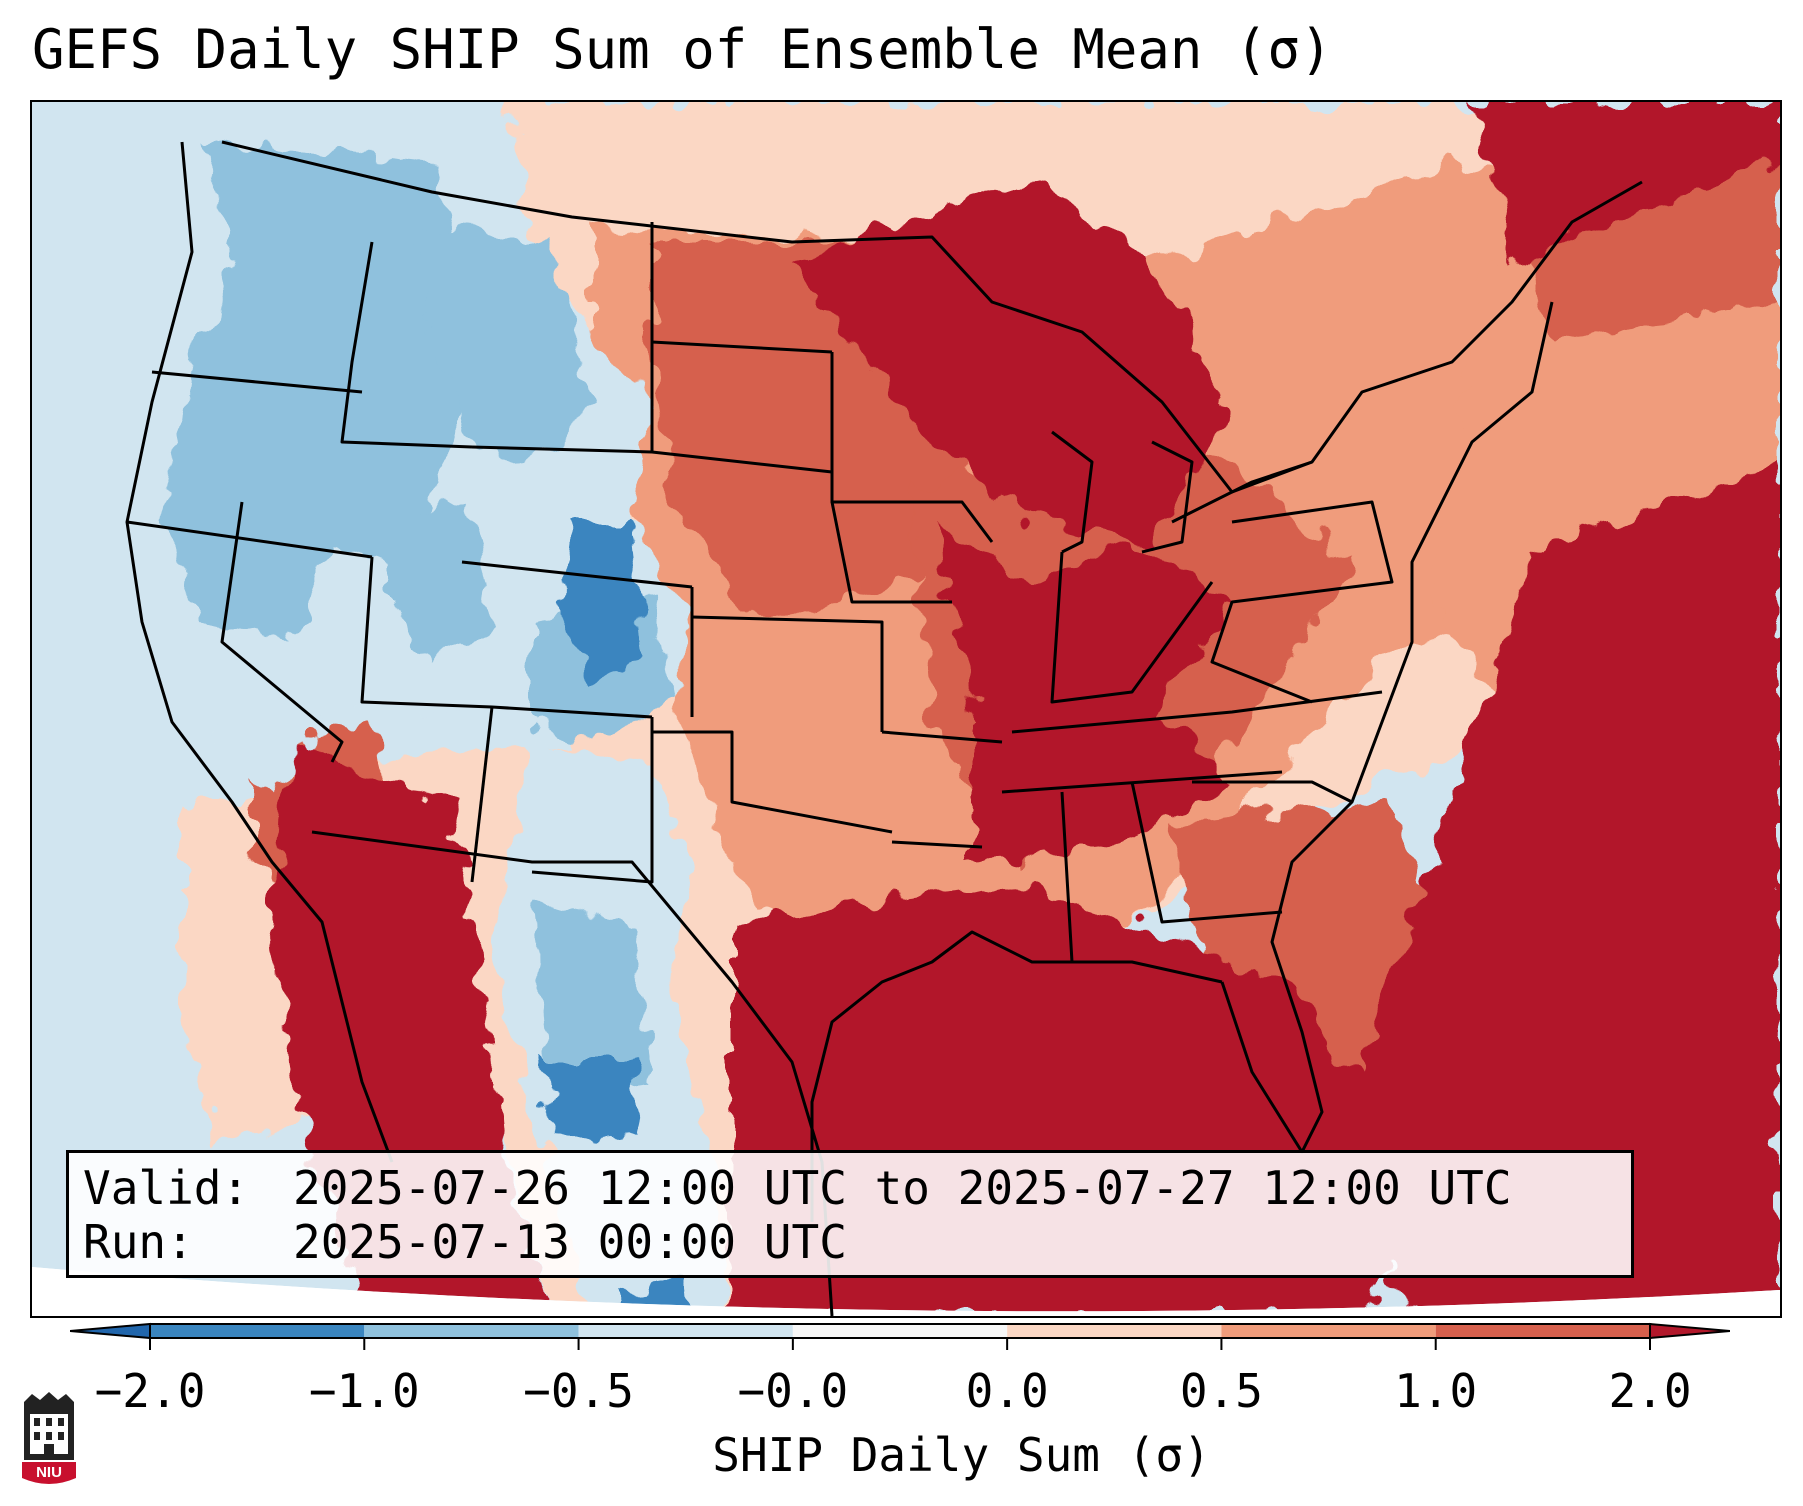  I want to click on pa-ny-oh-wv, so click(1302, 602).